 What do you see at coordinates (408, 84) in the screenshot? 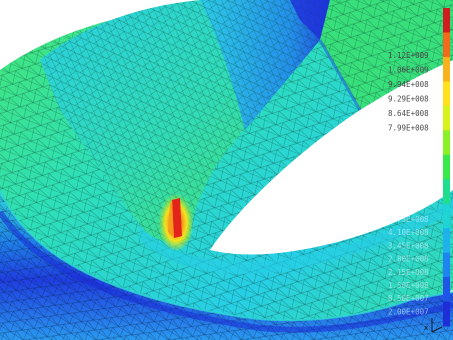
I see `legend-label: 9.94E+008` at bounding box center [408, 84].